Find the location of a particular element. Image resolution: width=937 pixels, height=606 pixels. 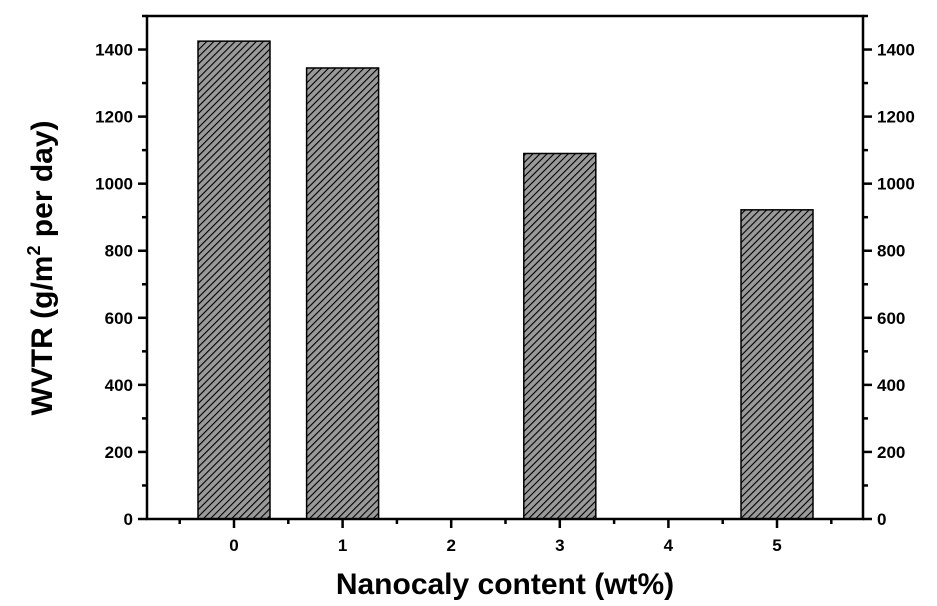

y-tick-label-left: 600 is located at coordinates (119, 318).